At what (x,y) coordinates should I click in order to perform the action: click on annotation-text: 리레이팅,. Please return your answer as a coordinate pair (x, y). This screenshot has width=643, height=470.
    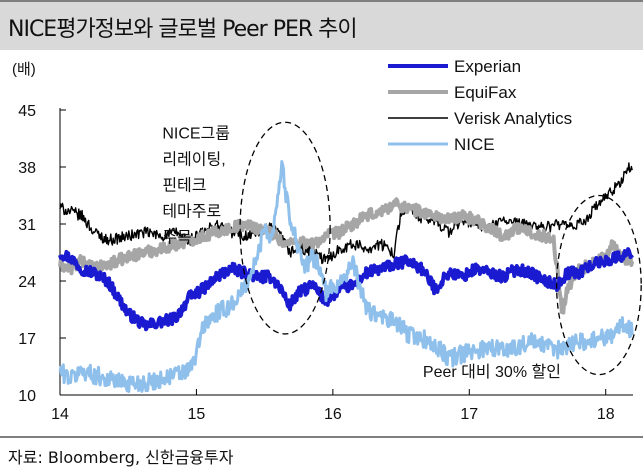
    Looking at the image, I should click on (193, 160).